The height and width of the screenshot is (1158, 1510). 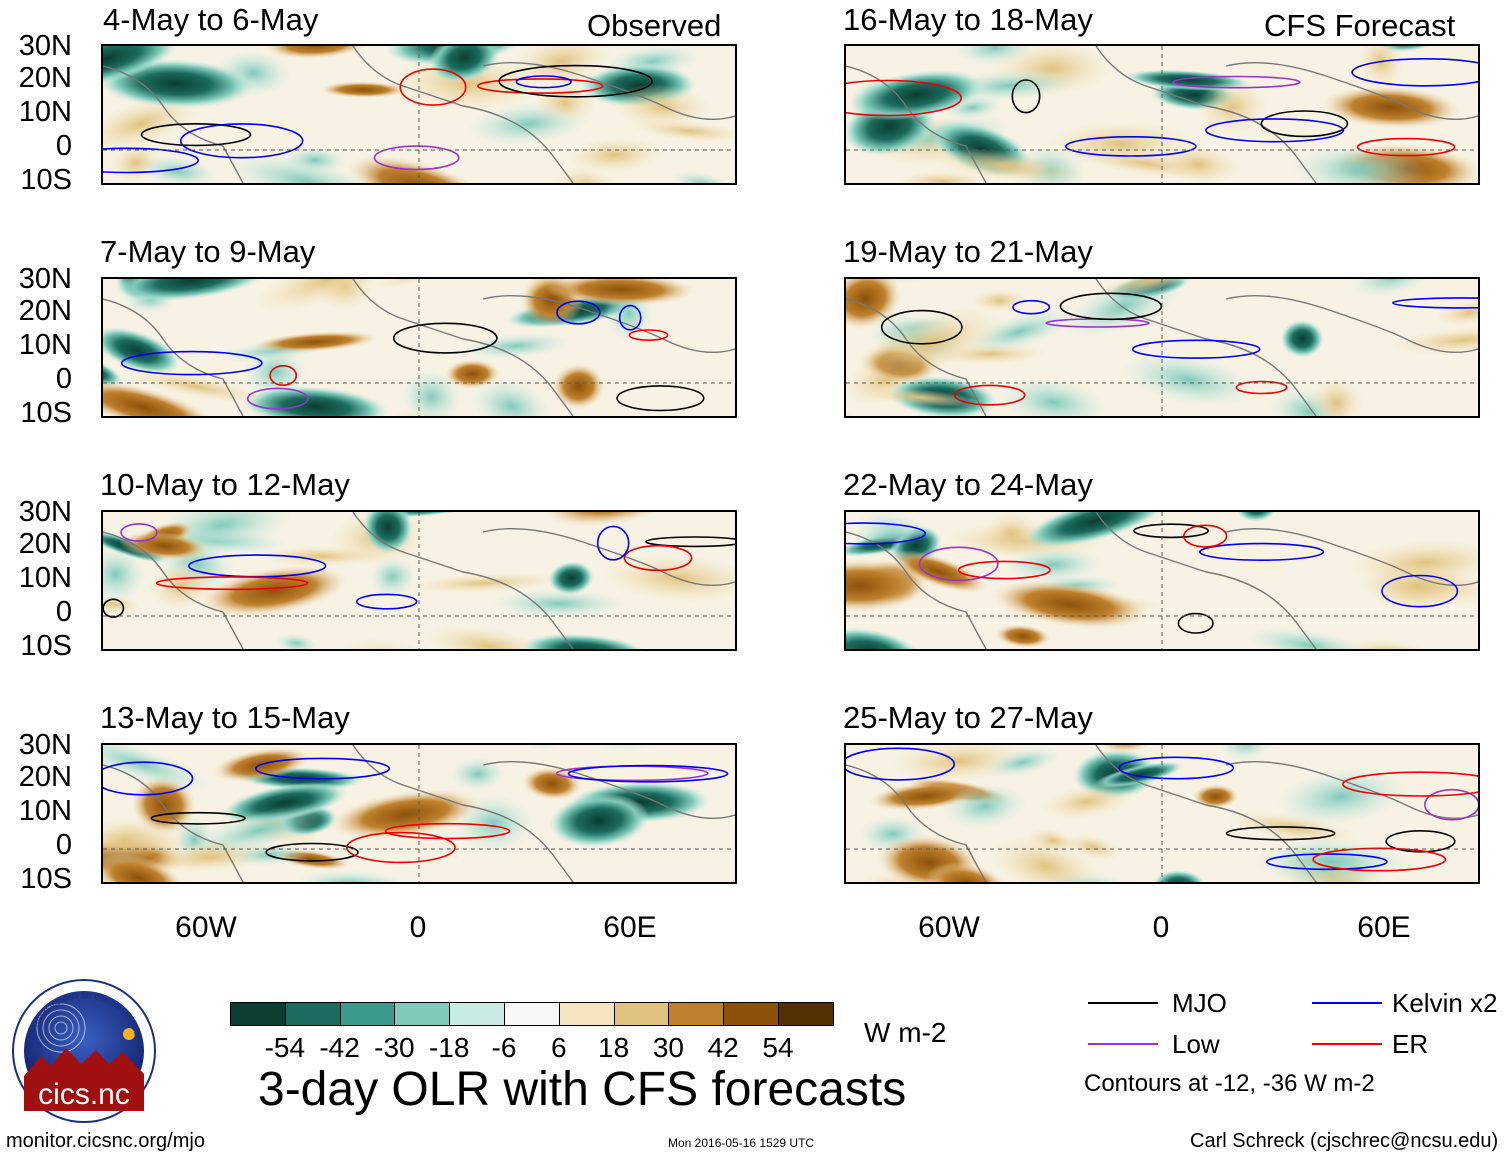 I want to click on colorbar-tick-label: -6, so click(x=504, y=1047).